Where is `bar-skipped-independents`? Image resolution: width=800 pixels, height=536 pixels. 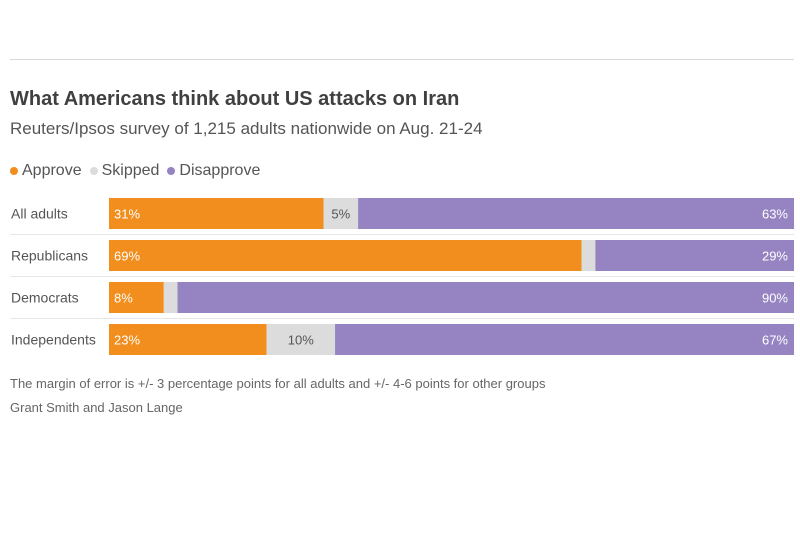
bar-skipped-independents is located at coordinates (301, 339).